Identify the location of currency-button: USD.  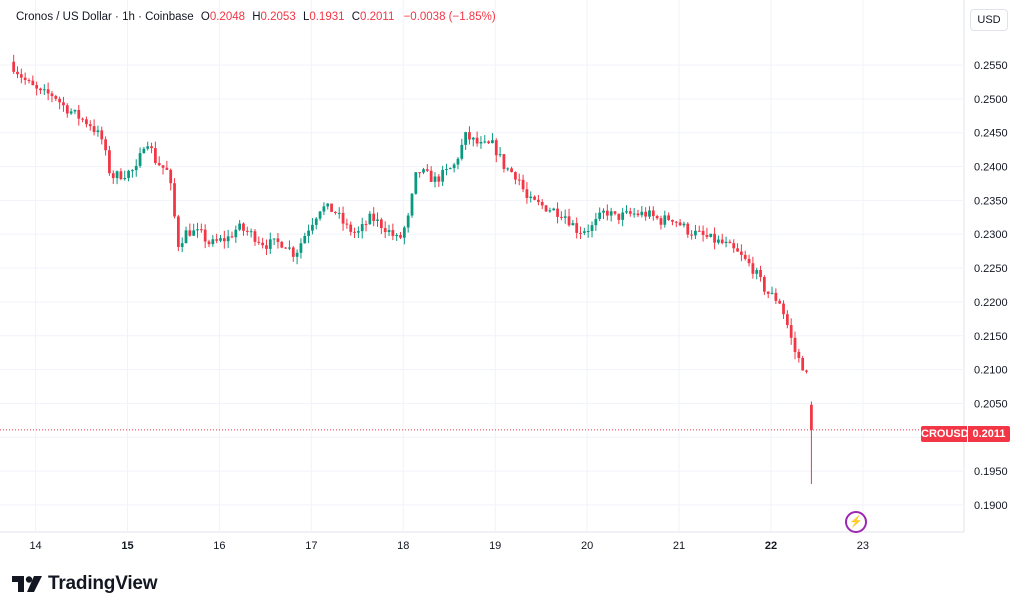
(989, 20).